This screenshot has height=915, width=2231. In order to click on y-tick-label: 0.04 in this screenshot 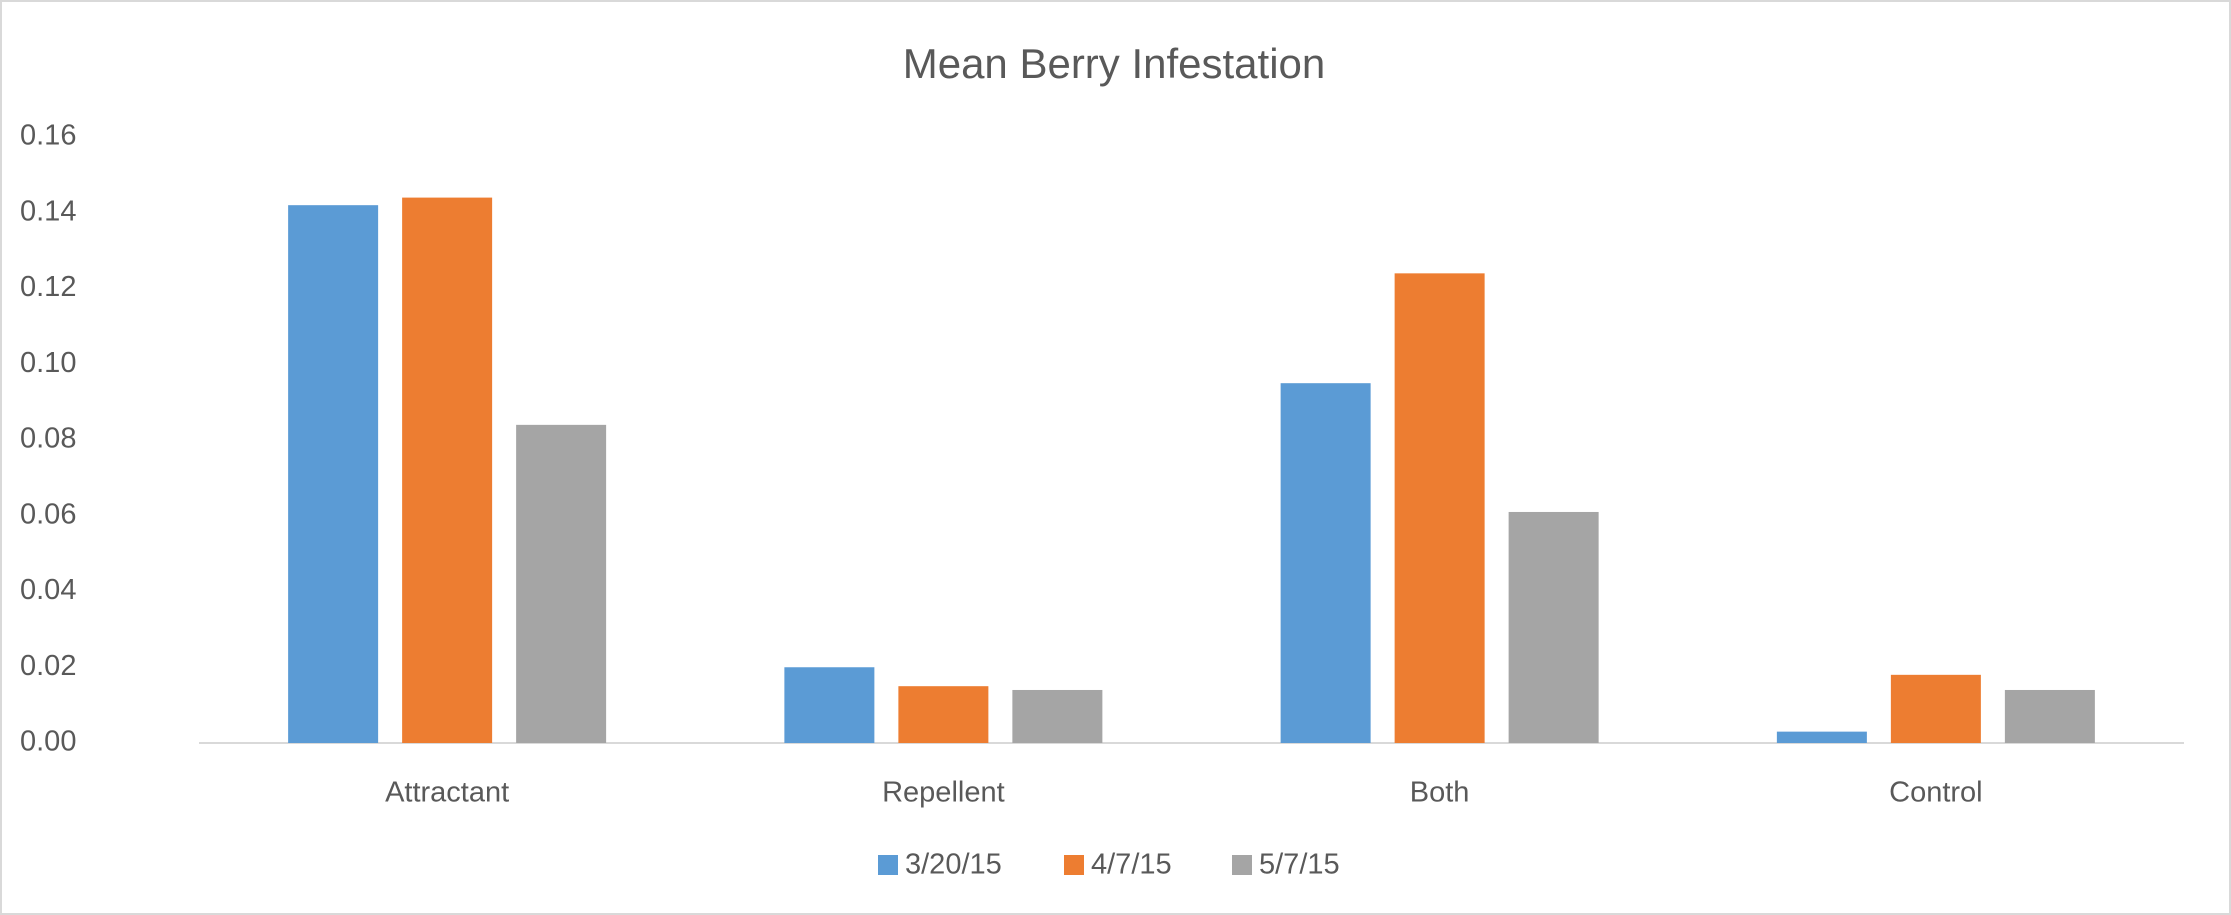, I will do `click(48, 590)`.